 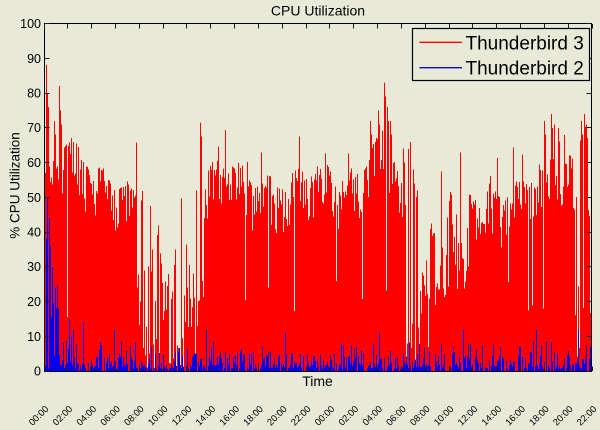 I want to click on svg-text: 60, so click(x=34, y=163).